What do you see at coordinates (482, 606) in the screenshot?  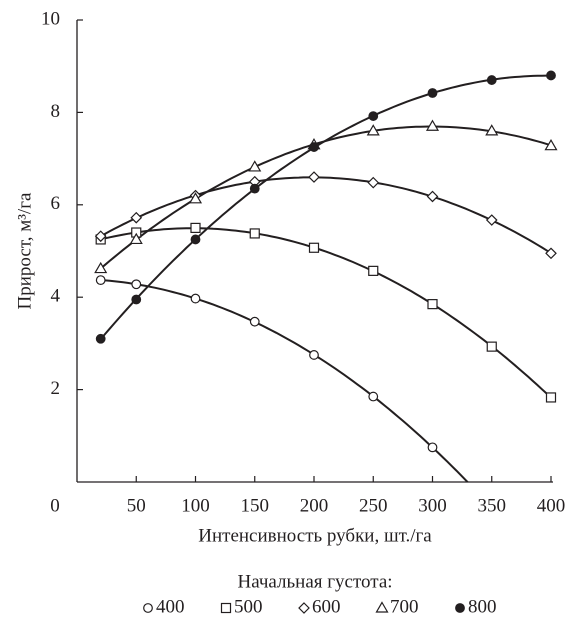 I see `legend-label: 800` at bounding box center [482, 606].